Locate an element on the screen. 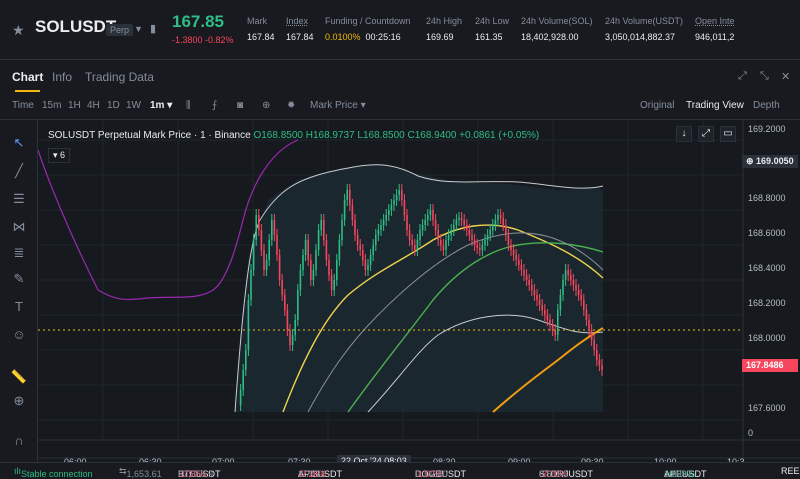 This screenshot has height=479, width=800. stat-24h-volume-sol: 24h Volume(SOL) 18,402,928.00 is located at coordinates (557, 29).